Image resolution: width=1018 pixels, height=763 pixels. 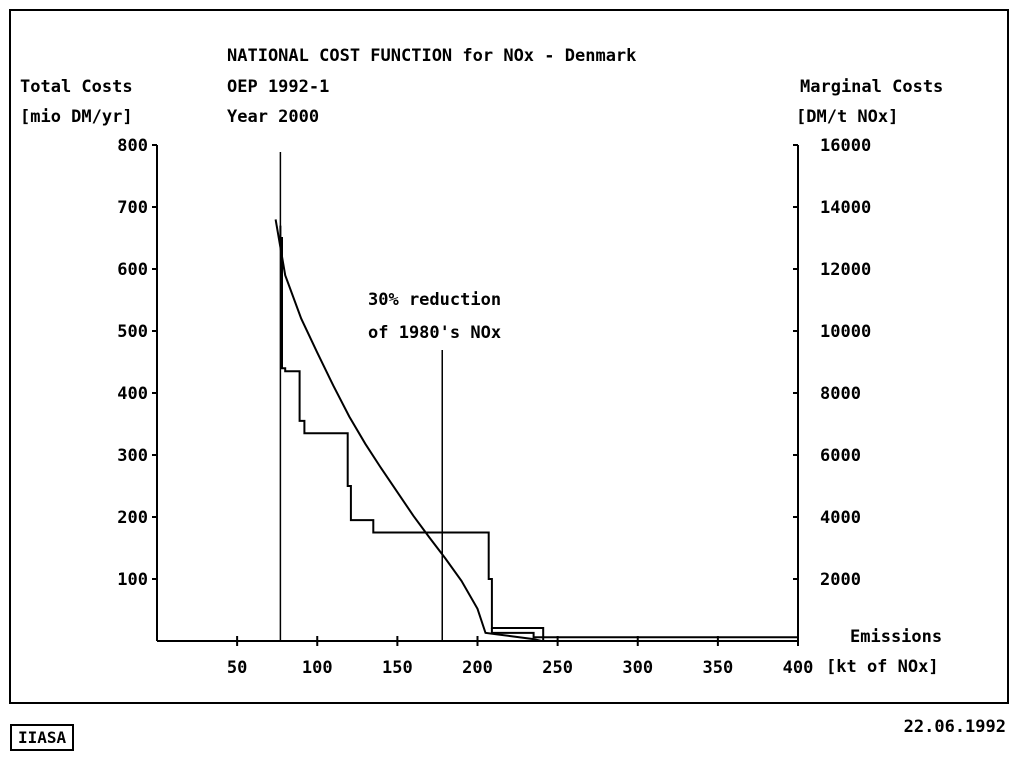 What do you see at coordinates (845, 332) in the screenshot?
I see `right-tick-label-10000: 10000` at bounding box center [845, 332].